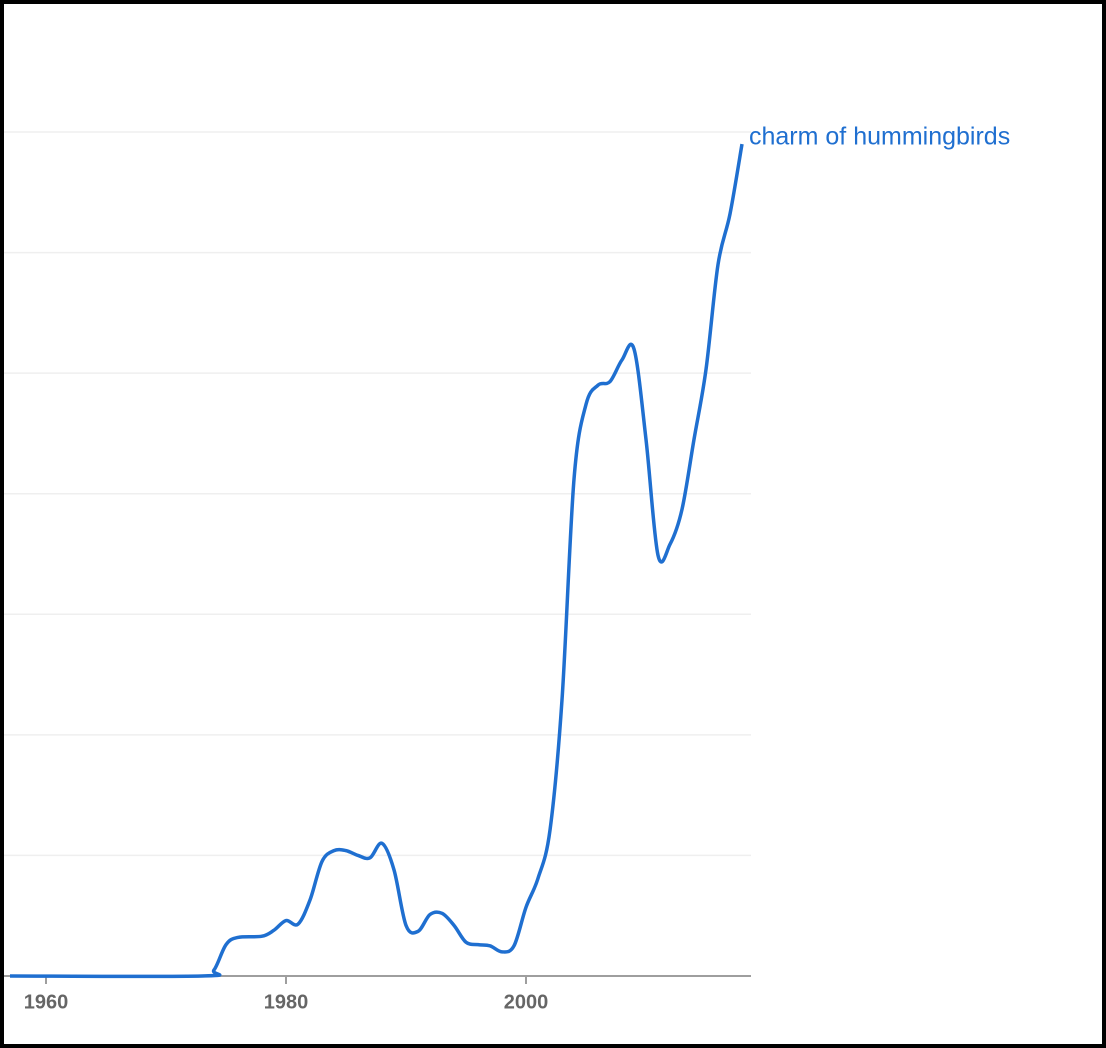 Image resolution: width=1106 pixels, height=1048 pixels. Describe the element at coordinates (286, 1002) in the screenshot. I see `x-tick-label: 1980` at that location.